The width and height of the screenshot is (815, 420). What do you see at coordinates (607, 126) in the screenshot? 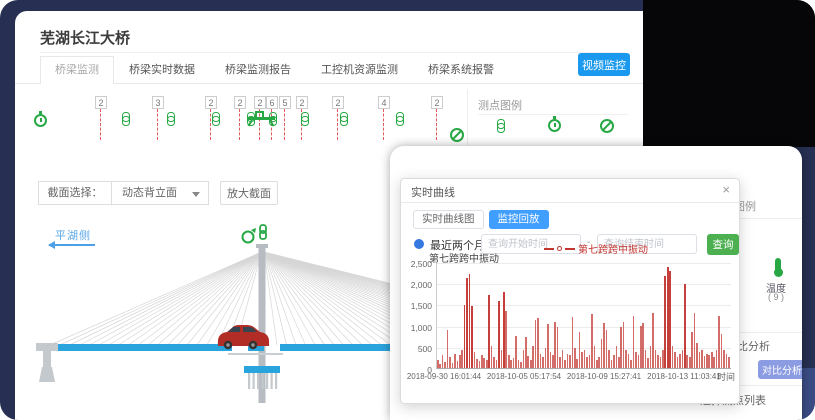
I see `legend-ban-icon` at bounding box center [607, 126].